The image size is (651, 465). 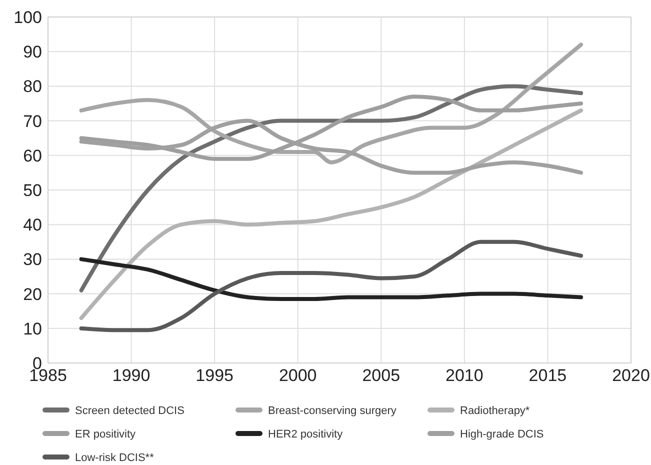 What do you see at coordinates (215, 375) in the screenshot?
I see `x-tick-label: 1995` at bounding box center [215, 375].